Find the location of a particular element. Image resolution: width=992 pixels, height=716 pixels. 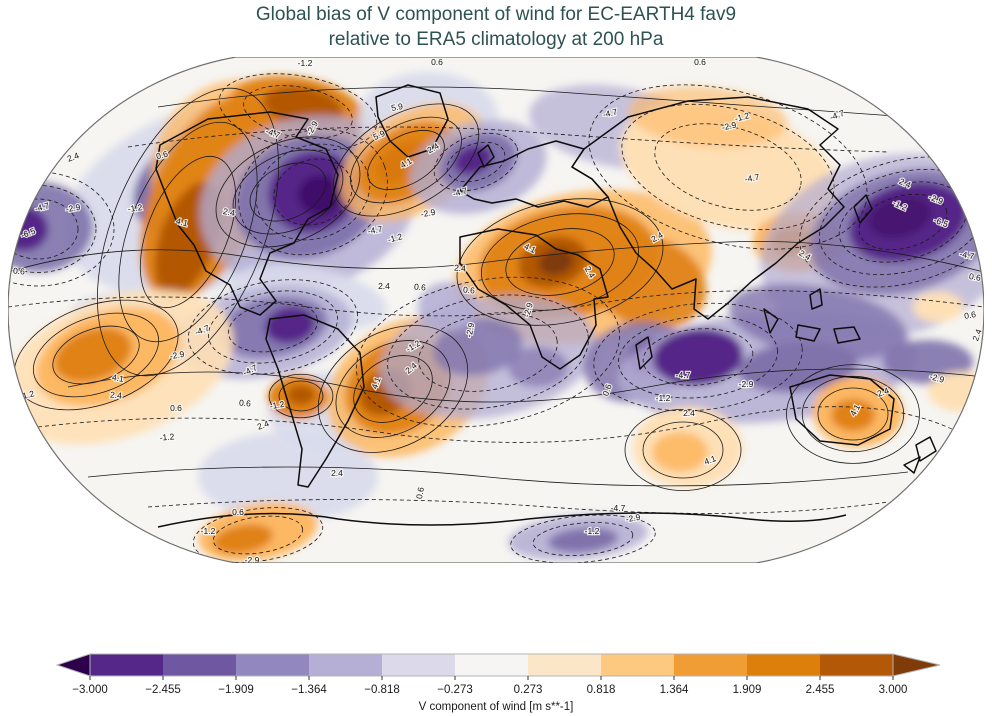

colorbar-under-arrow is located at coordinates (73, 665).